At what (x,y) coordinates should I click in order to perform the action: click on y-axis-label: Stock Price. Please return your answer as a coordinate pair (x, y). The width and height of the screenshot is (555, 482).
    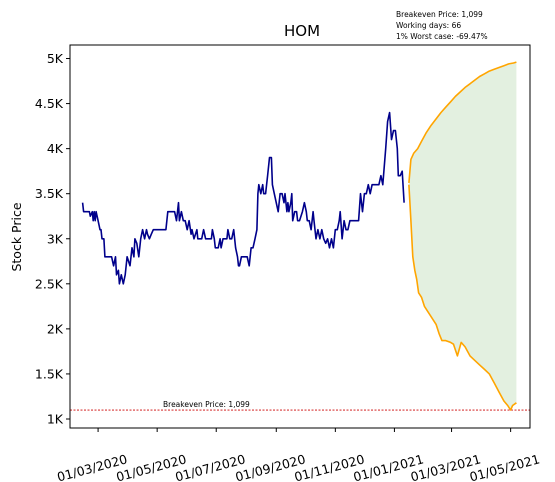
    Looking at the image, I should click on (16, 236).